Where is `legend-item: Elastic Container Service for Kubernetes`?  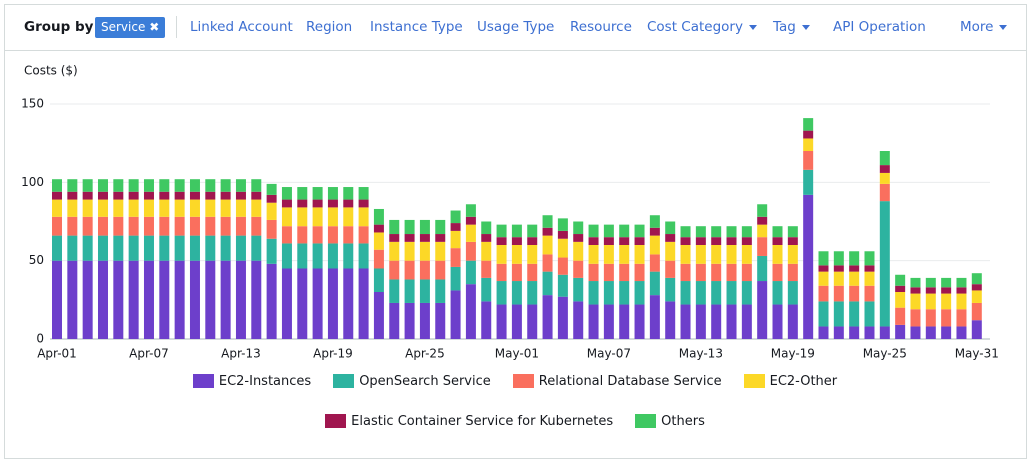
legend-item: Elastic Container Service for Kubernetes is located at coordinates (469, 421).